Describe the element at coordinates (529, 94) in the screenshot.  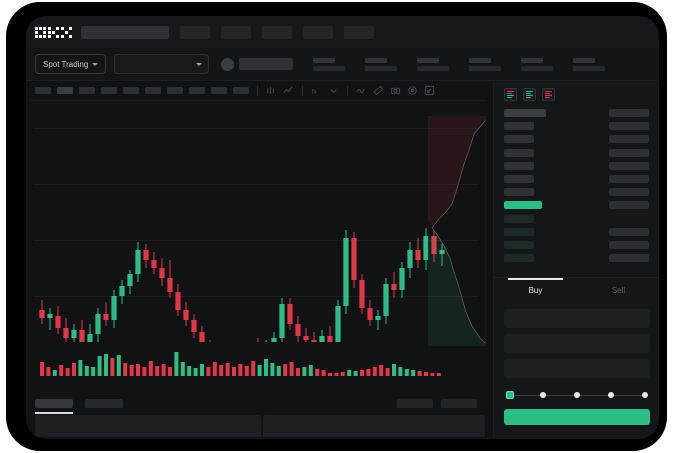
I see `orderbook-mode-bids-icon` at that location.